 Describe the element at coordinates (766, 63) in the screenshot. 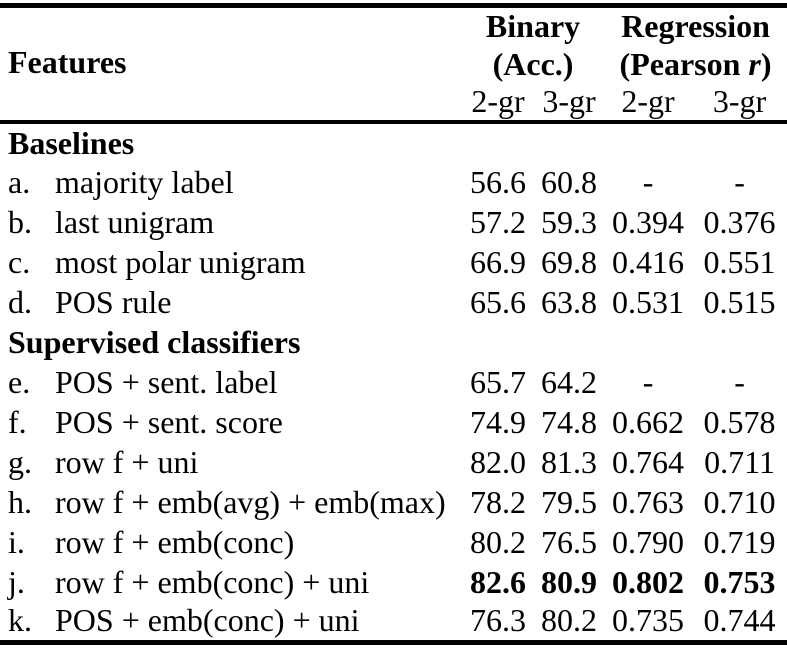

I see `pearson-suffix: )` at that location.